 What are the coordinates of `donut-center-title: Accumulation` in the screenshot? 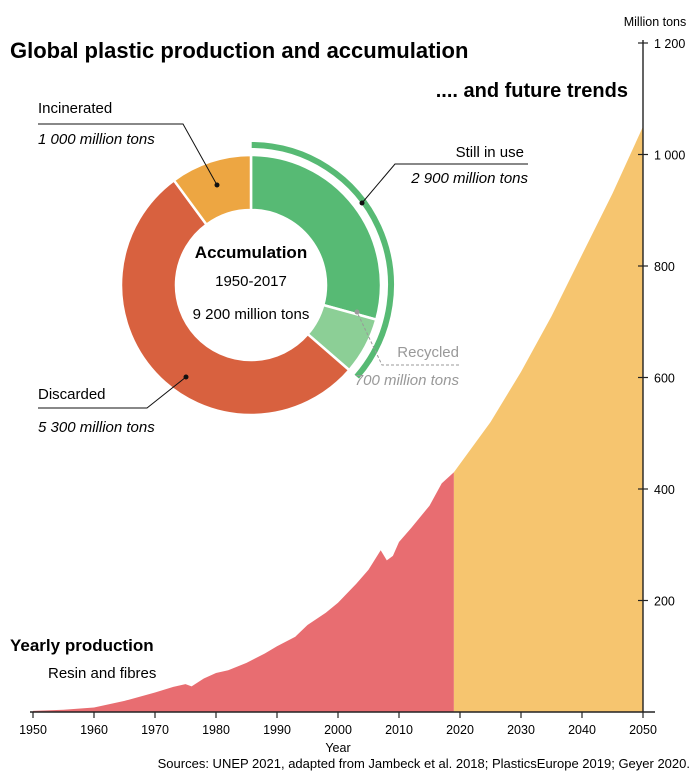 It's located at (251, 252).